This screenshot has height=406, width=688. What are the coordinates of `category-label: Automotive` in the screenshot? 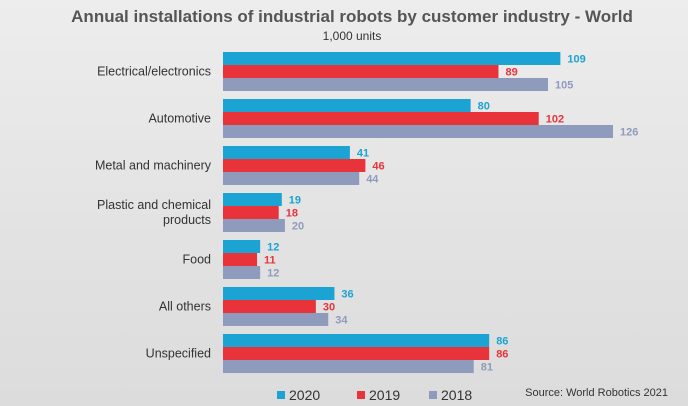 It's located at (179, 119).